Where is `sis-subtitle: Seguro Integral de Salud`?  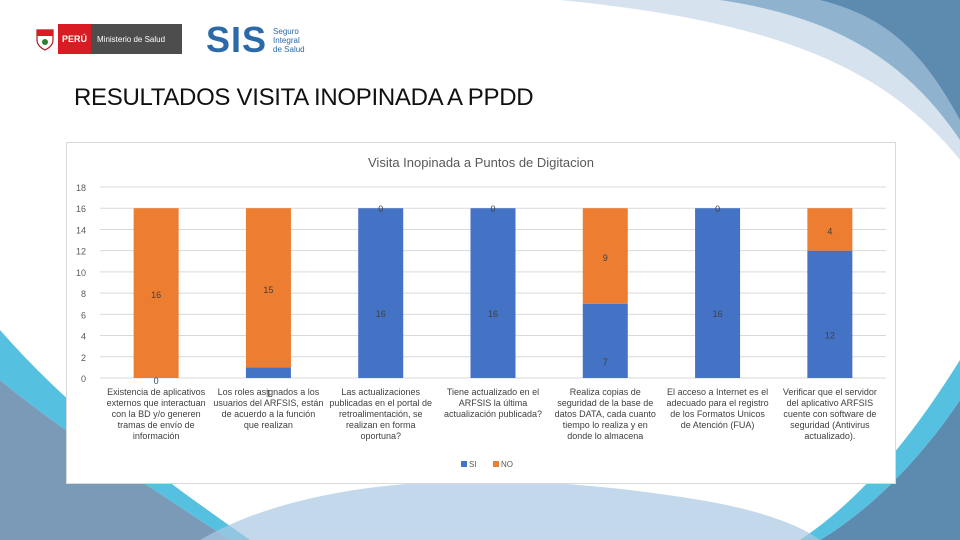
sis-subtitle: Seguro Integral de Salud is located at coordinates (289, 40).